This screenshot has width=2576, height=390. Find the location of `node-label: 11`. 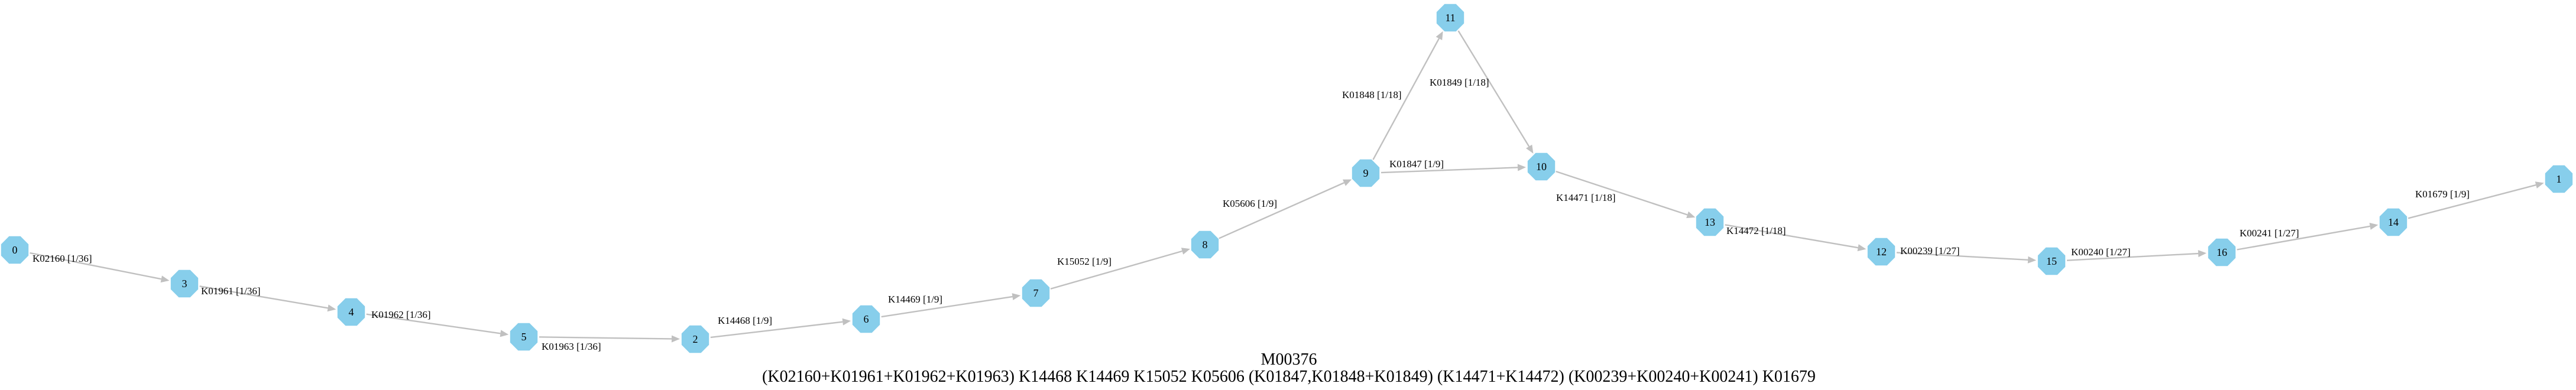

node-label: 11 is located at coordinates (1450, 18).